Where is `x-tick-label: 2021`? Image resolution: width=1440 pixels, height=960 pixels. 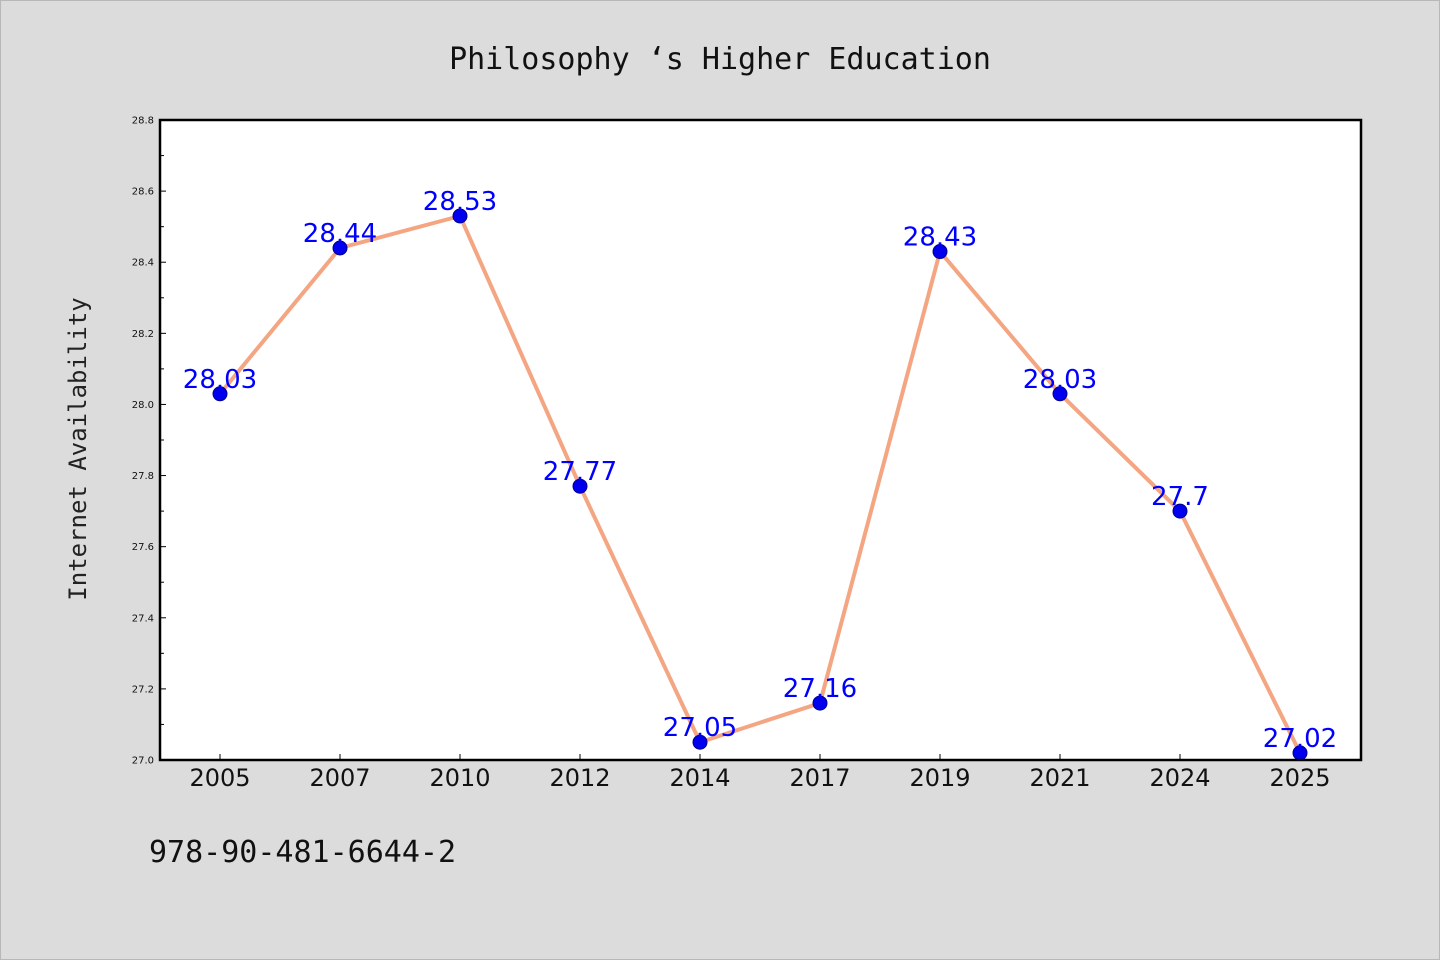
x-tick-label: 2021 is located at coordinates (1059, 778).